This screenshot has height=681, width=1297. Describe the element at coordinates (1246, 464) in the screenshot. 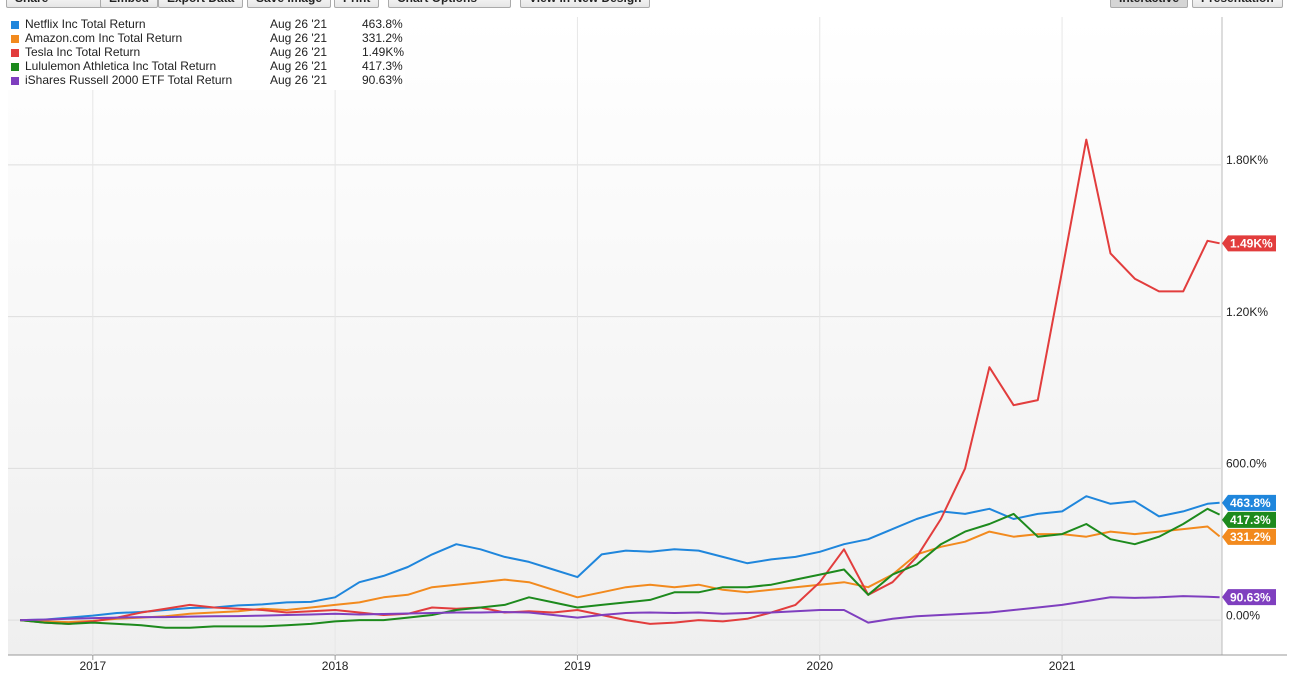

I see `y-tick-label: 600.0%` at that location.